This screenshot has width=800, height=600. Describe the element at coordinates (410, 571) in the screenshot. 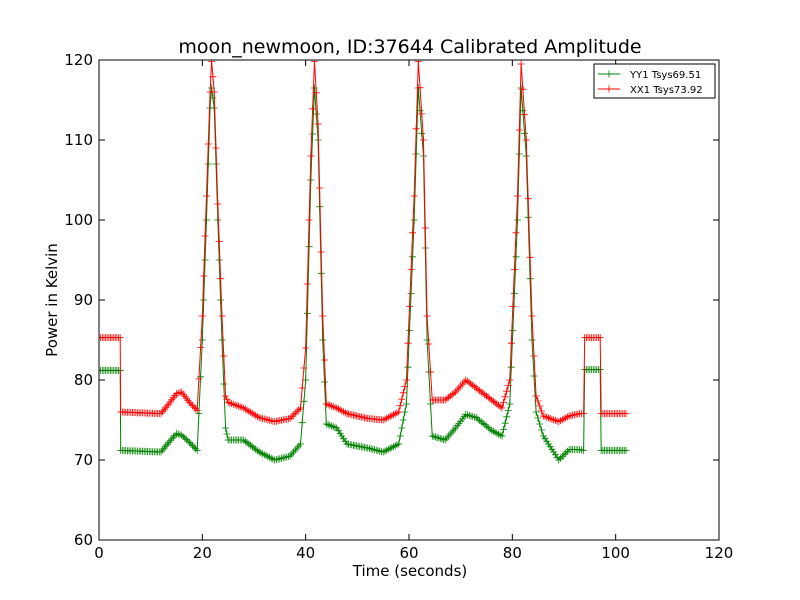

I see `x-axis-label: Time (seconds)` at that location.